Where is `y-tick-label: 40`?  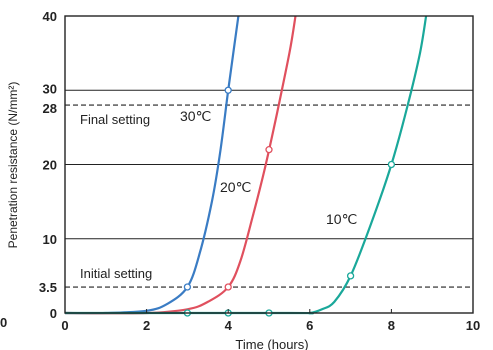 y-tick-label: 40 is located at coordinates (50, 16).